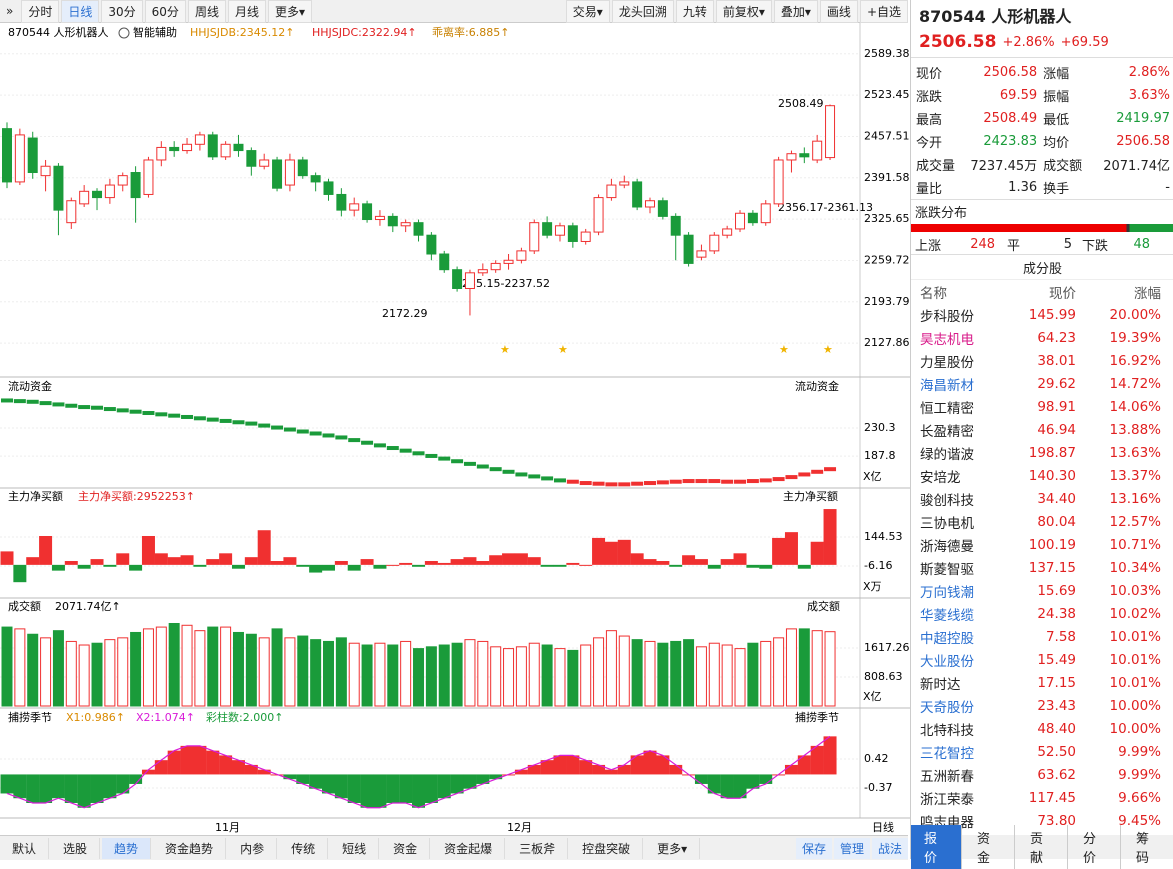 This screenshot has width=1173, height=869. What do you see at coordinates (642, 11) in the screenshot?
I see `tool-button: 龙头回溯` at bounding box center [642, 11].